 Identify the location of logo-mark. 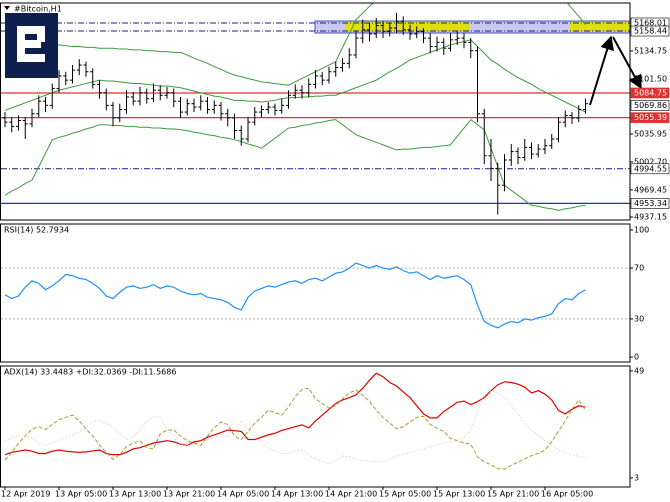
(31, 44).